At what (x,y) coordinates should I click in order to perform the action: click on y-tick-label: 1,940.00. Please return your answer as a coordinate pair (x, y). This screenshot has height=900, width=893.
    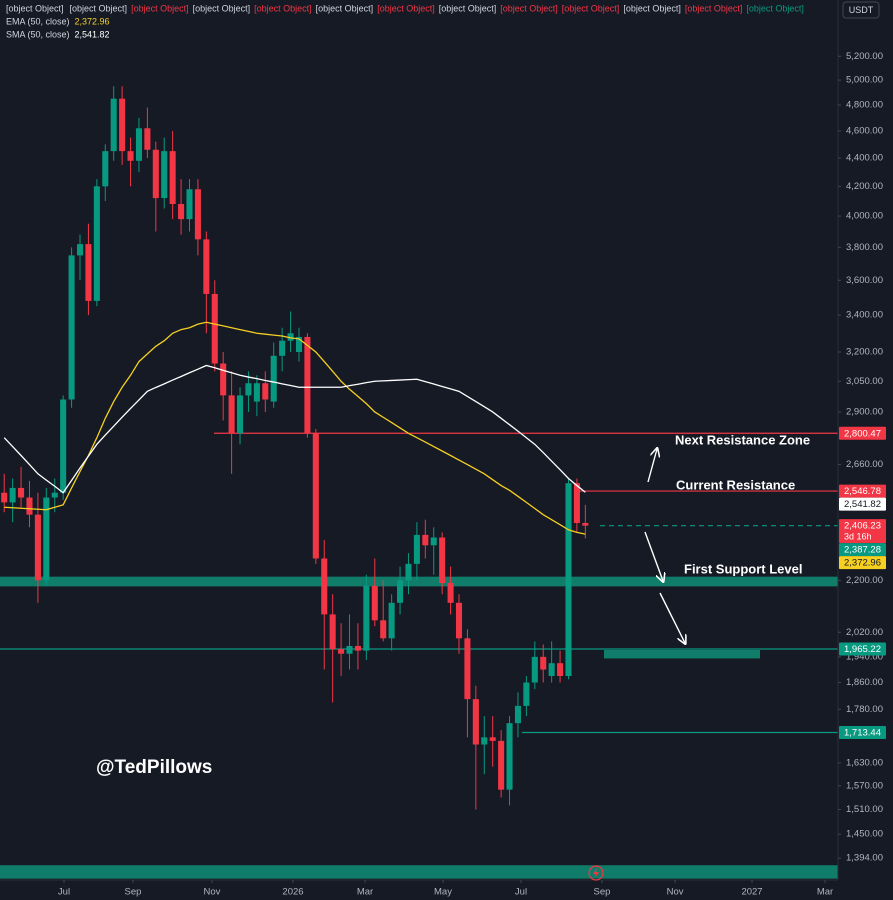
    Looking at the image, I should click on (864, 656).